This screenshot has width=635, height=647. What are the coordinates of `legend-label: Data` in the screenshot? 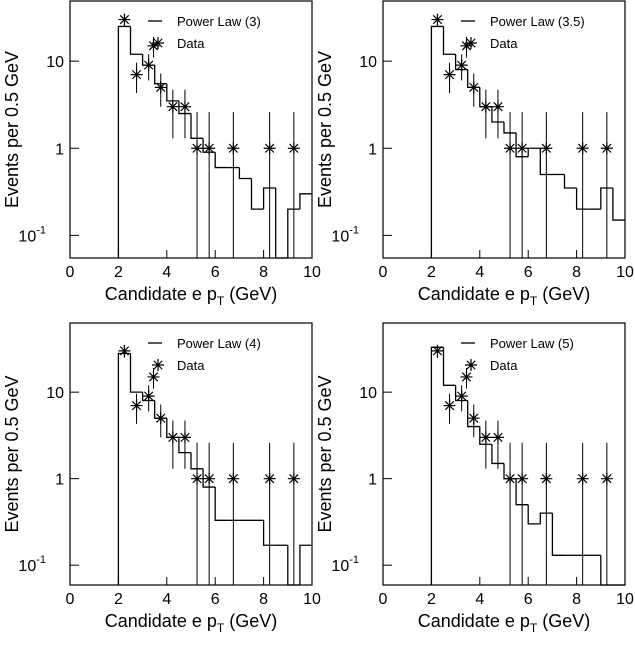 It's located at (504, 365).